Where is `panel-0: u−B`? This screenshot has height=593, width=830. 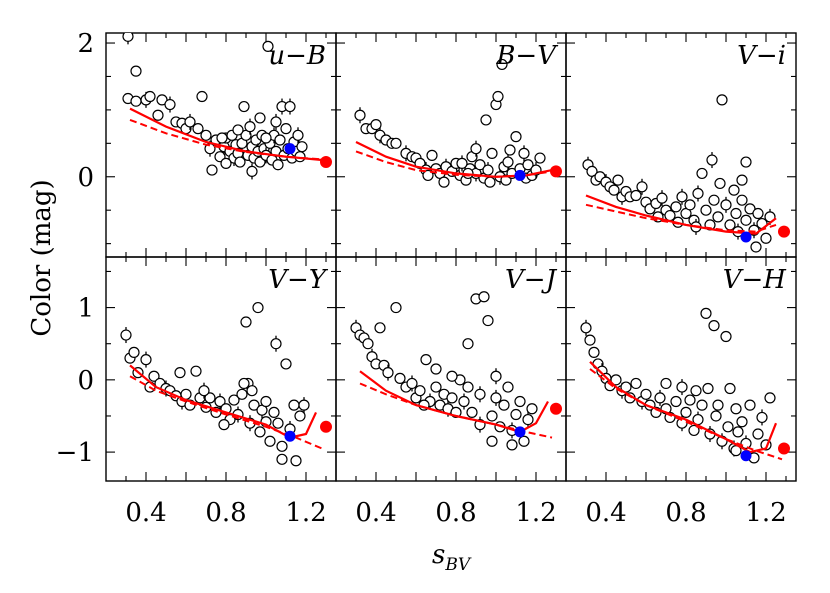
panel-0: u−B is located at coordinates (221, 145).